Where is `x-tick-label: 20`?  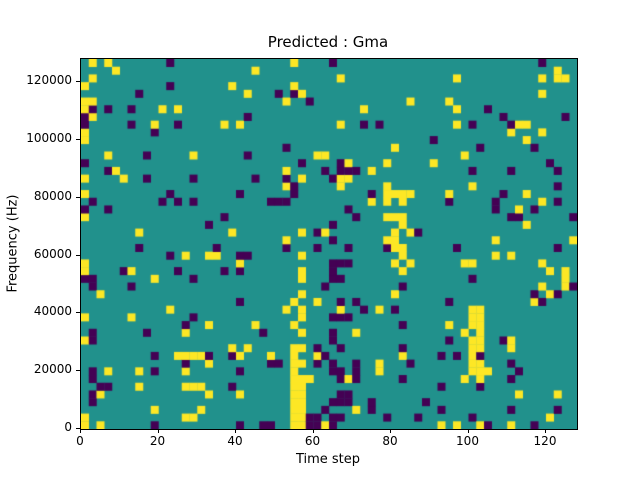
x-tick-label: 20 is located at coordinates (157, 441).